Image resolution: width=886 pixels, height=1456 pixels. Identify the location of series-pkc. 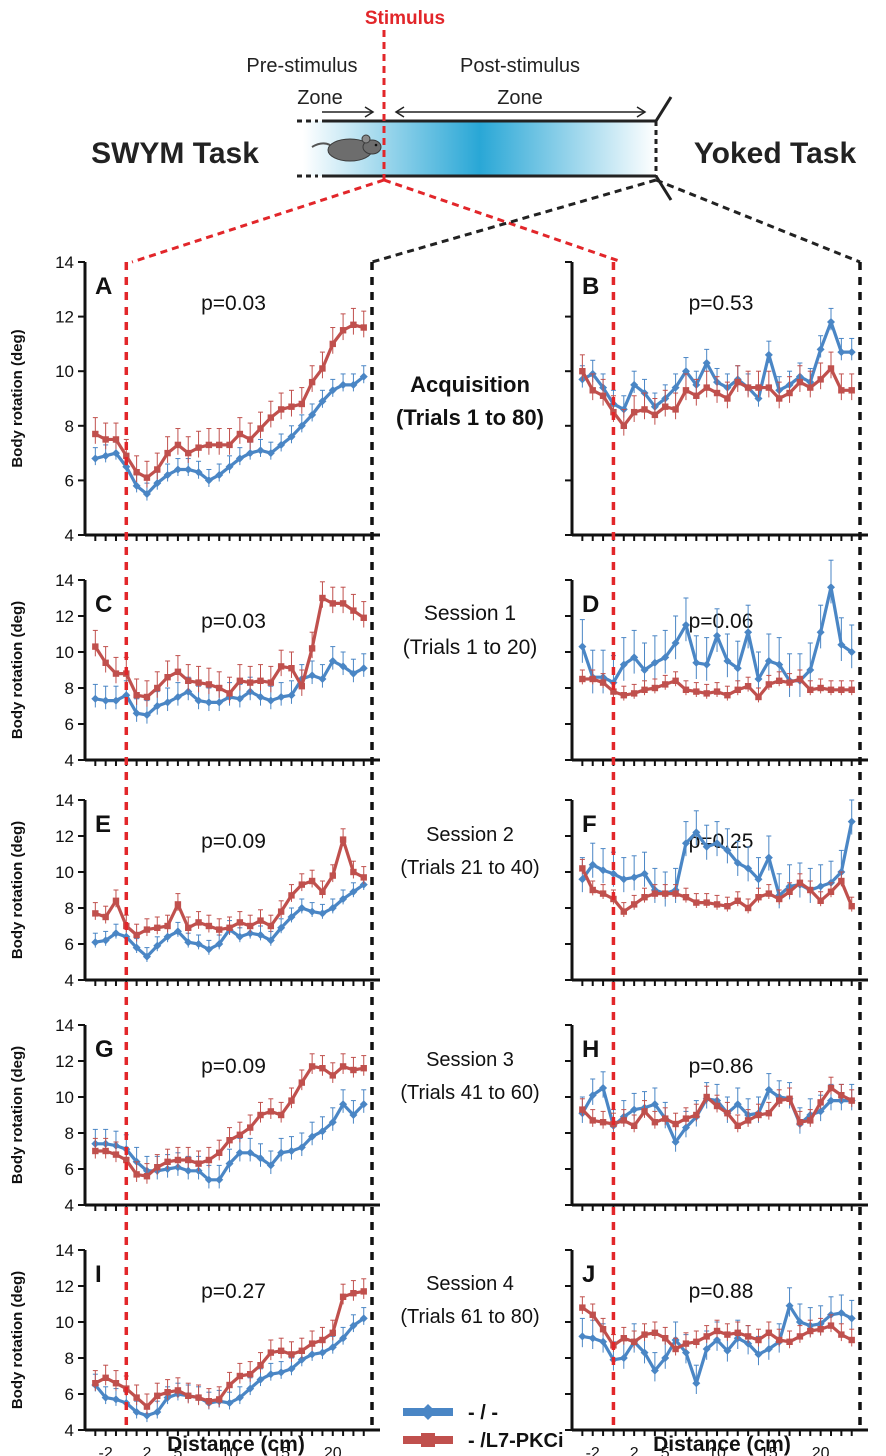
(717, 686).